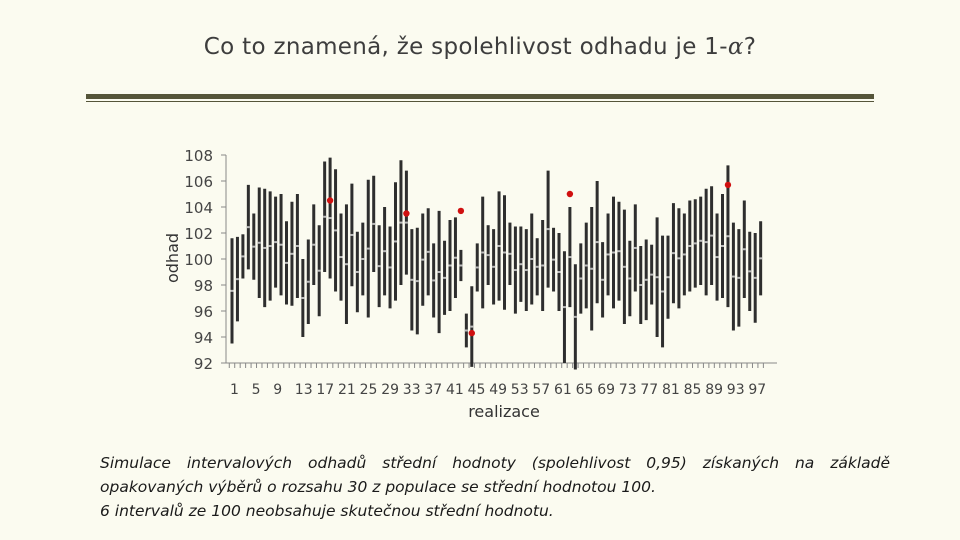 The image size is (960, 540). What do you see at coordinates (198, 234) in the screenshot?
I see `y-tick-label: 102` at bounding box center [198, 234].